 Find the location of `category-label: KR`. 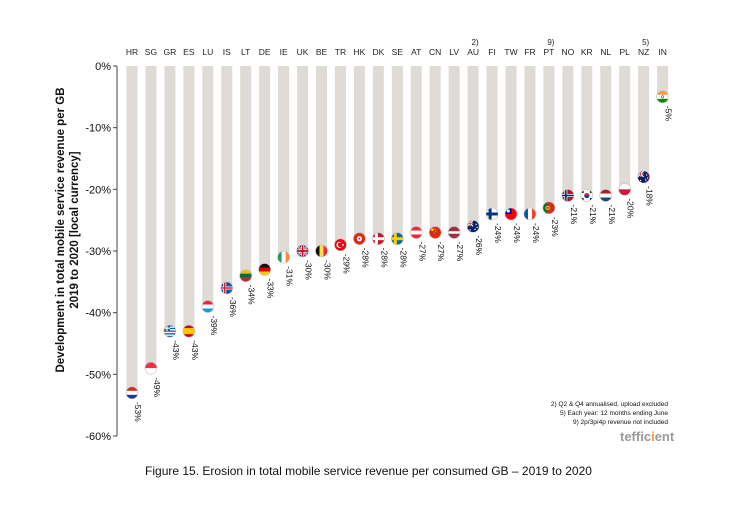

category-label: KR is located at coordinates (587, 52).